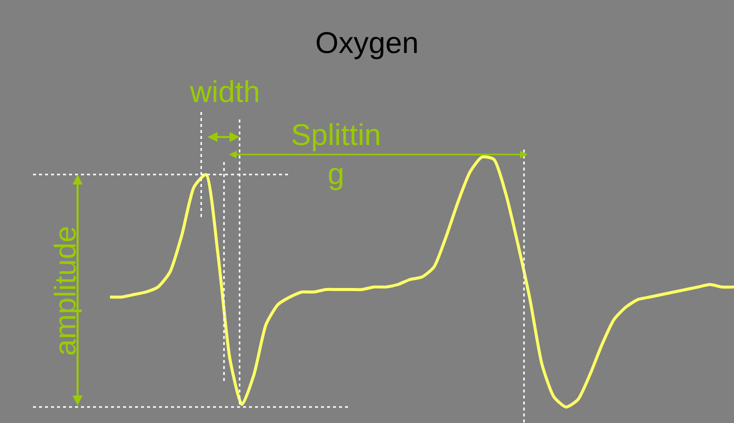  I want to click on chart-title: Oxygen, so click(367, 43).